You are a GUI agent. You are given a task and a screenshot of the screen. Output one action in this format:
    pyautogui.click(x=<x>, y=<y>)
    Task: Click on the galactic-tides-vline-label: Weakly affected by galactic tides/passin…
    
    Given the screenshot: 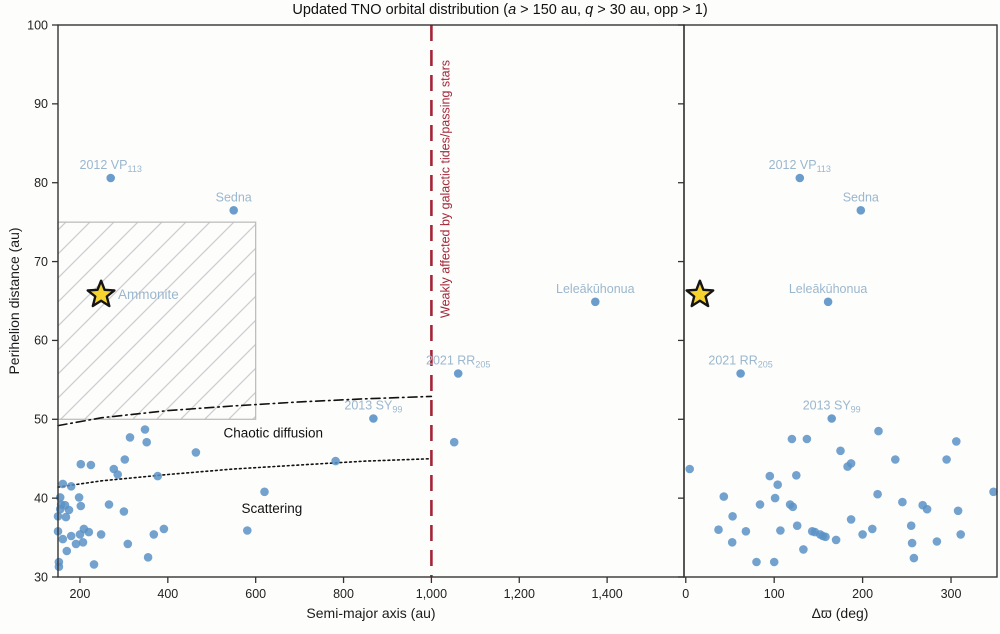 What is the action you would take?
    pyautogui.click(x=445, y=189)
    